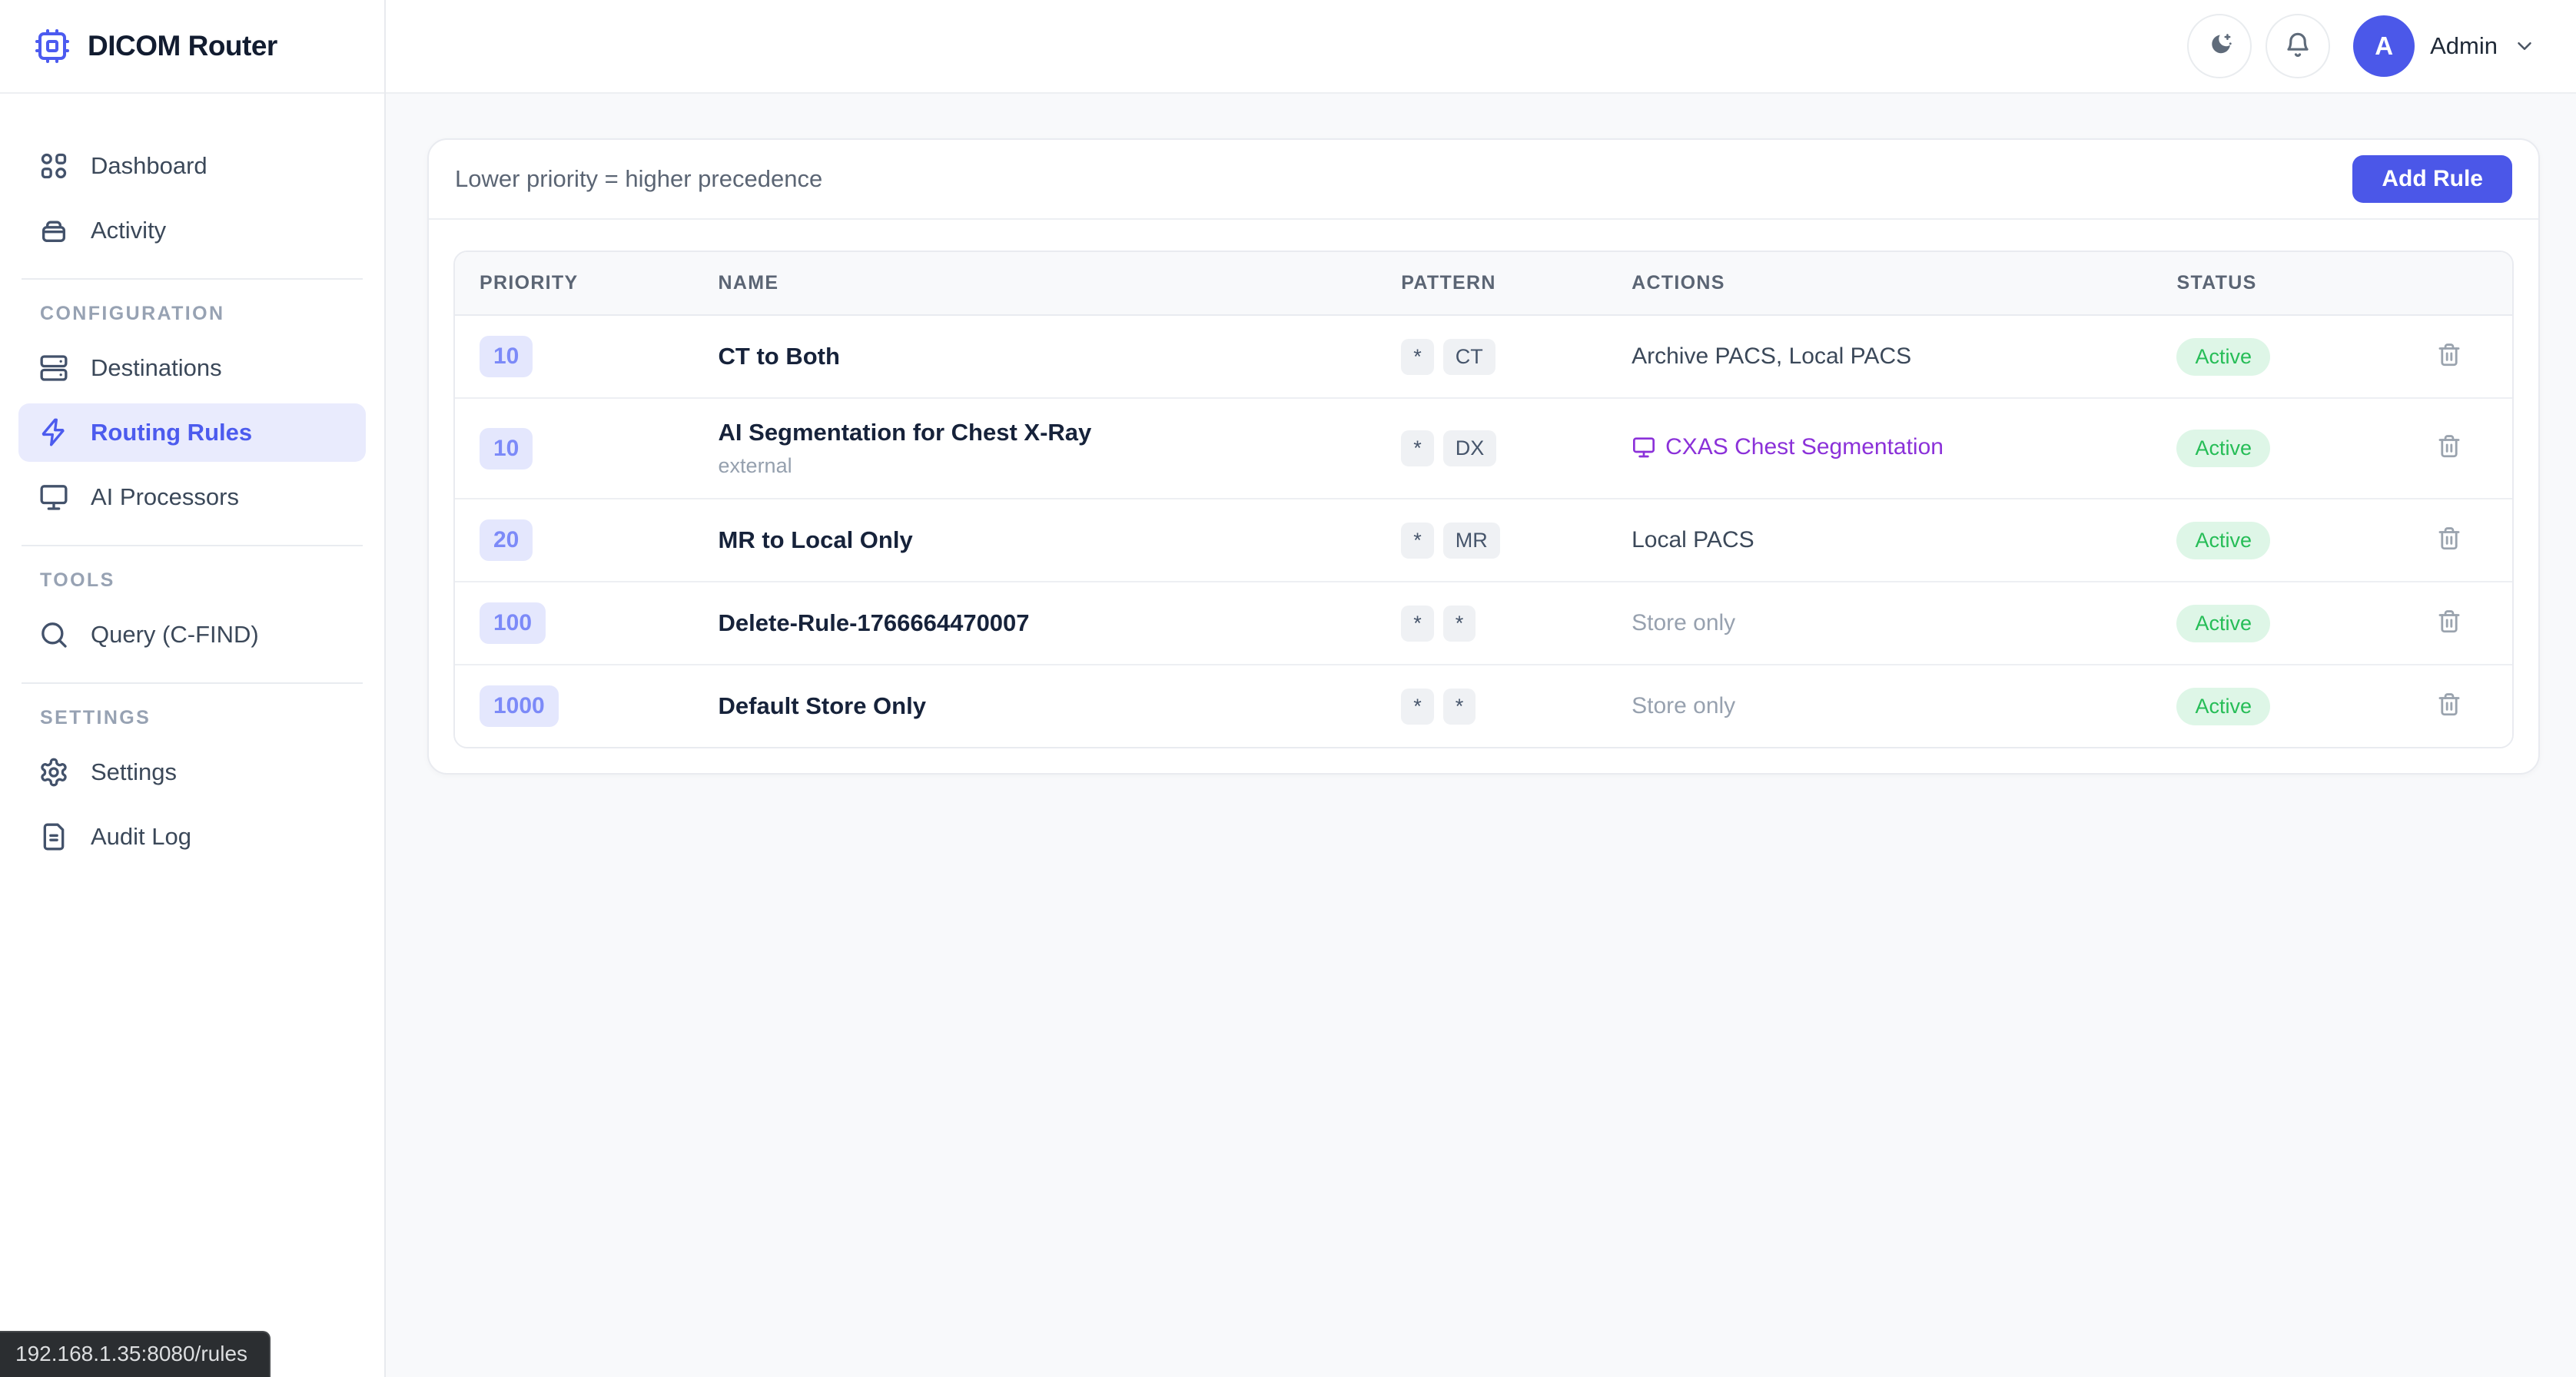 Image resolution: width=2576 pixels, height=1377 pixels. I want to click on priority-hint-text: Lower priority = higher precedence, so click(639, 178).